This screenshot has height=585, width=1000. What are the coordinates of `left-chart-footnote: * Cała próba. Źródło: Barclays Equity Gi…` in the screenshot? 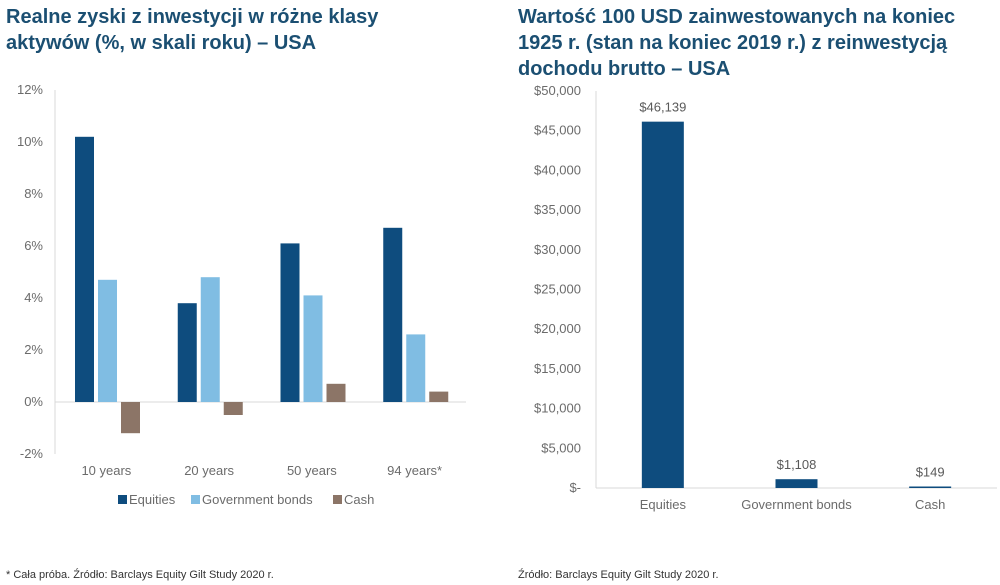 It's located at (140, 575).